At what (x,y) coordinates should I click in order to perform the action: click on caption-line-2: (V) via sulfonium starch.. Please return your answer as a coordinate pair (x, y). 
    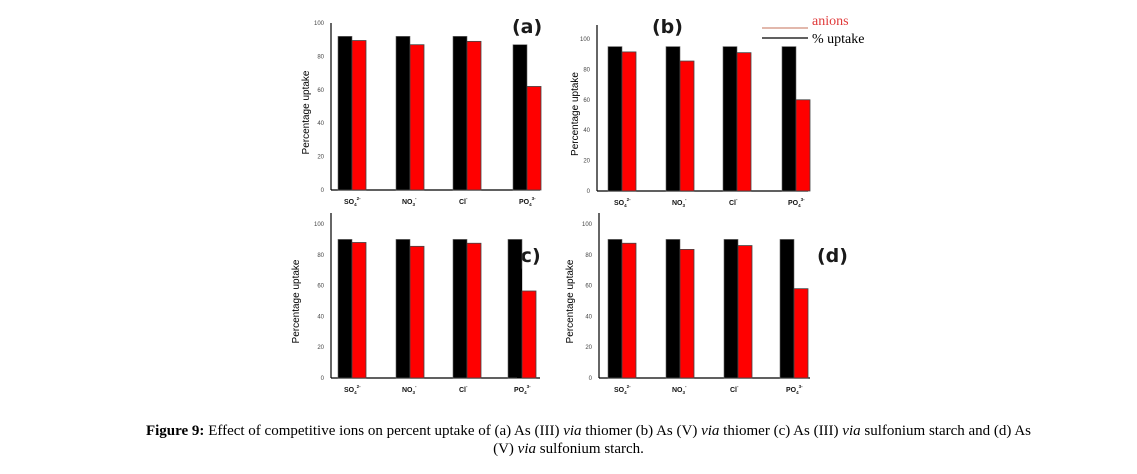
    Looking at the image, I should click on (568, 449).